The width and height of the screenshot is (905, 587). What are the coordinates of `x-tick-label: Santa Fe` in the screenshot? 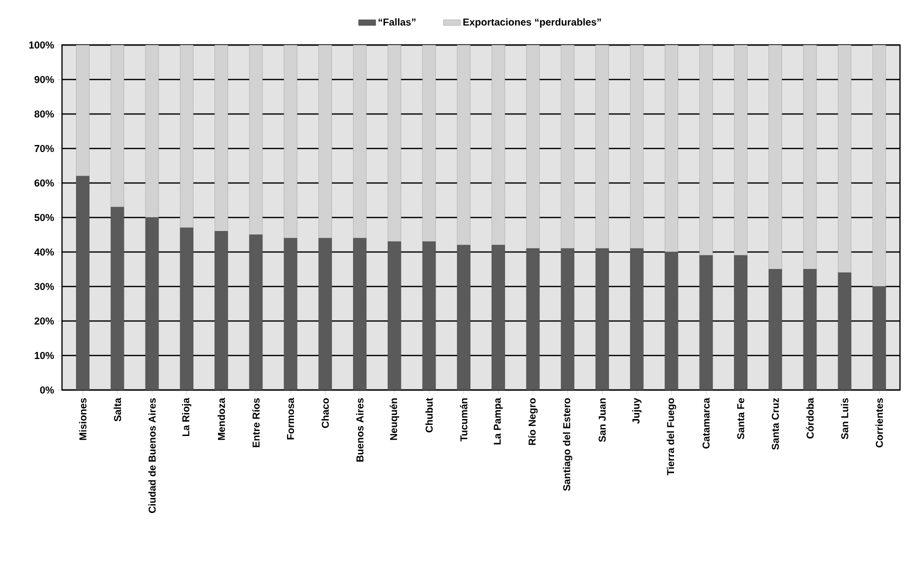 It's located at (740, 419).